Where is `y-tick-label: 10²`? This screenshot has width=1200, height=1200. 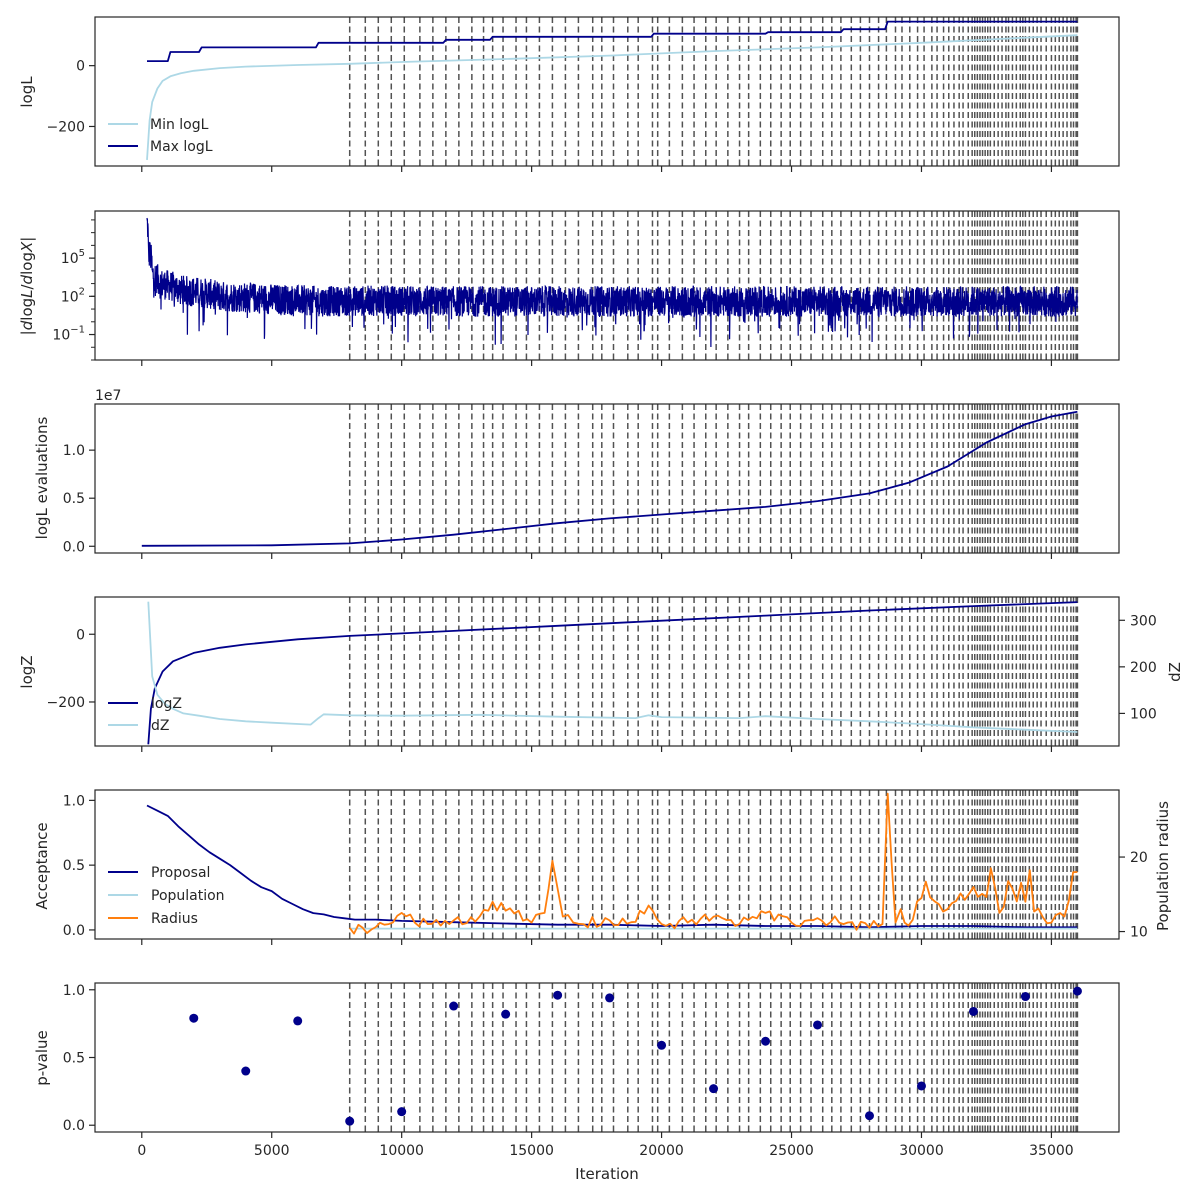
y-tick-label: 10² is located at coordinates (73, 295).